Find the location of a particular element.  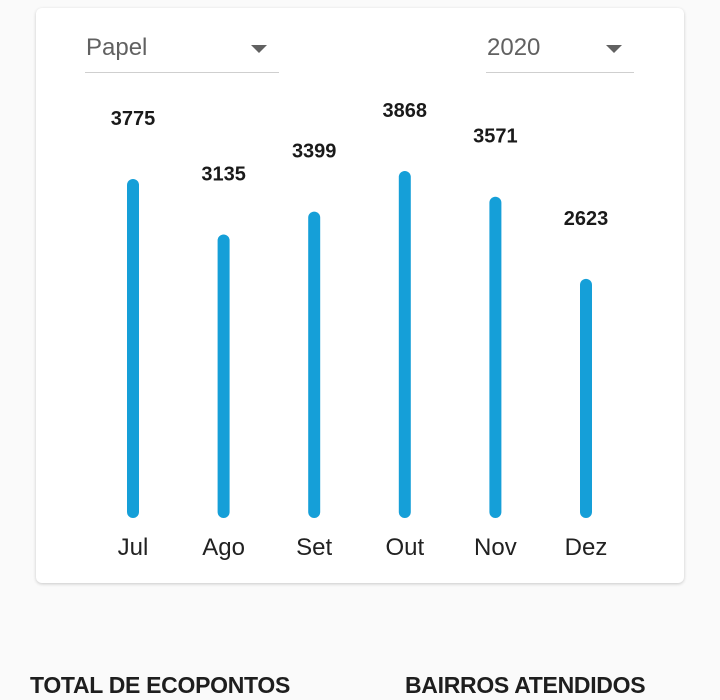

x-tick-label: Nov is located at coordinates (495, 547).